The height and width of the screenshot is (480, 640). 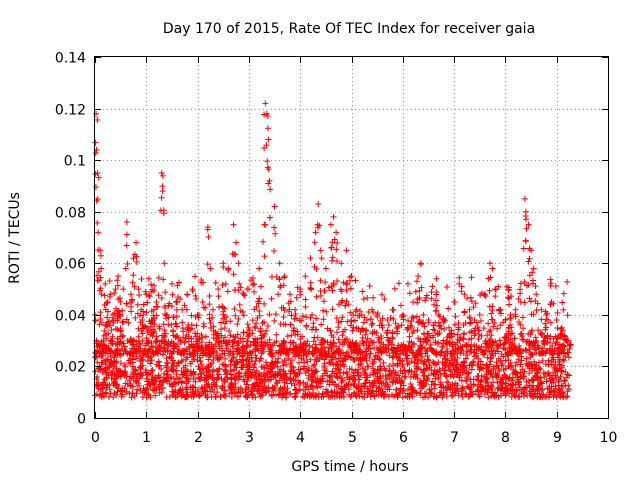 I want to click on y-tick-label: 0.08, so click(x=70, y=214).